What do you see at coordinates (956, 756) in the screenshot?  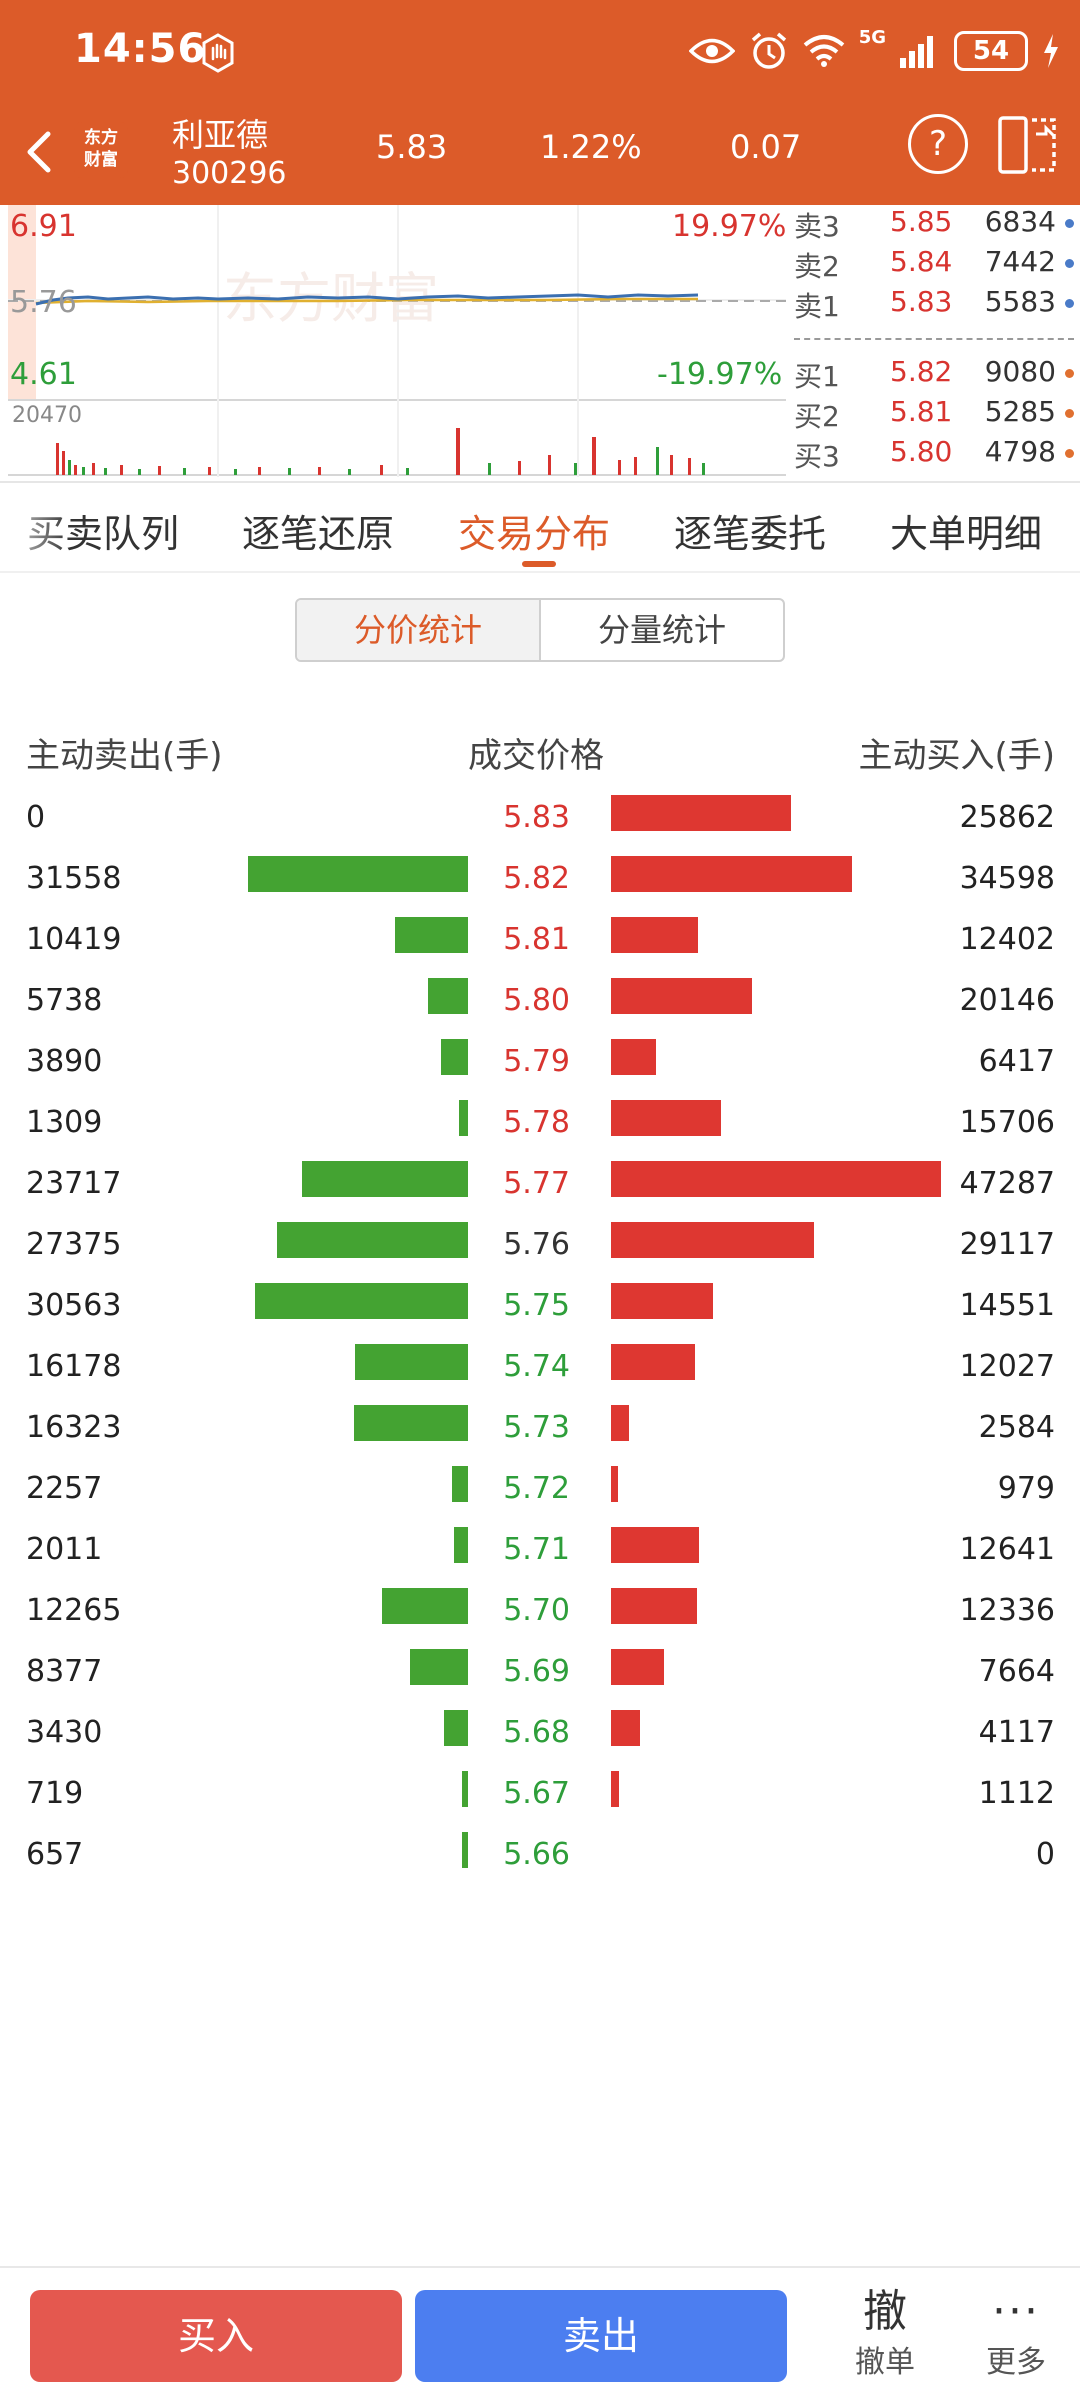 I see `column-header-active-buy: 主动买入(手)` at bounding box center [956, 756].